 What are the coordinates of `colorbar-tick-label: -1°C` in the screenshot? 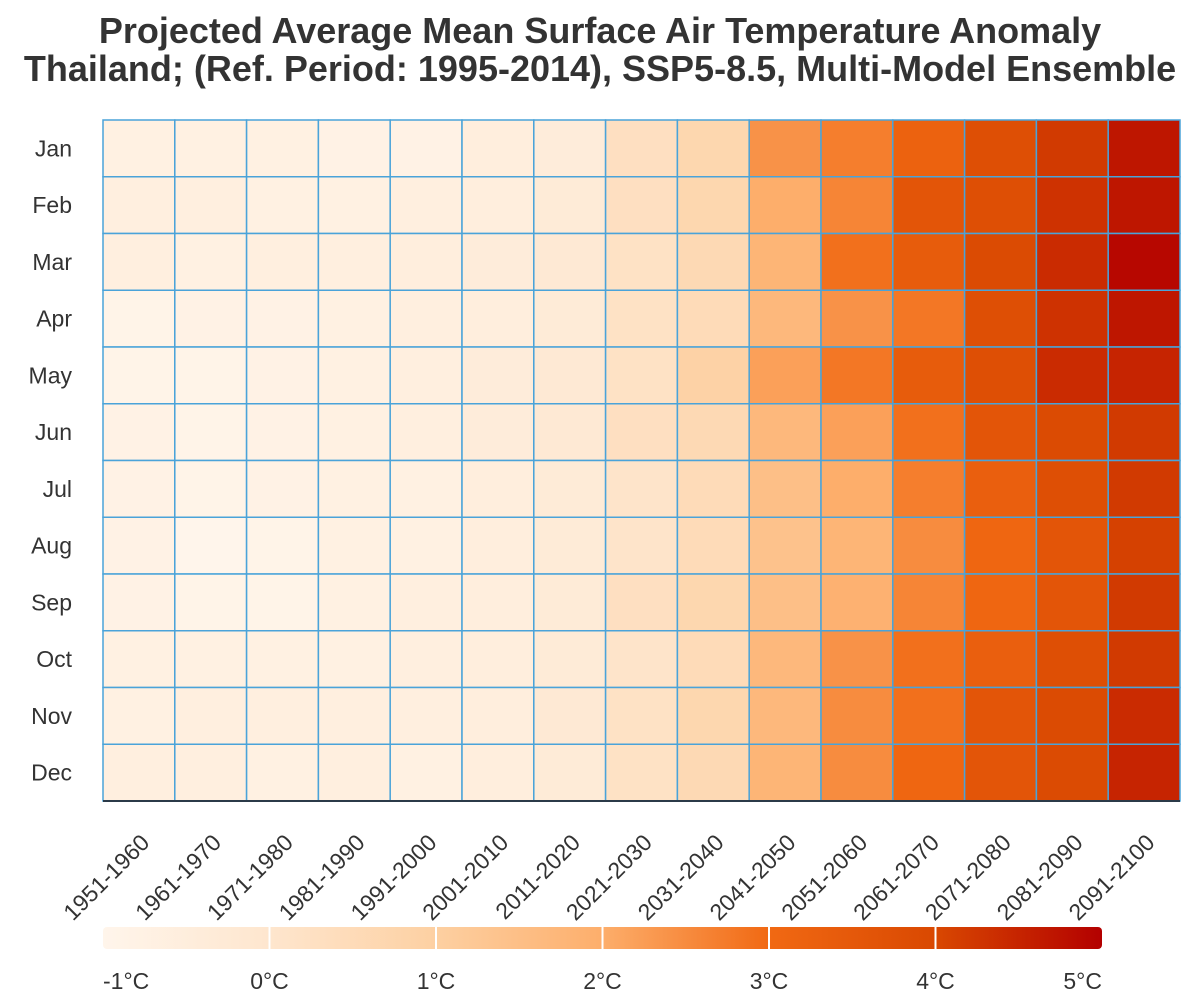 It's located at (126, 981).